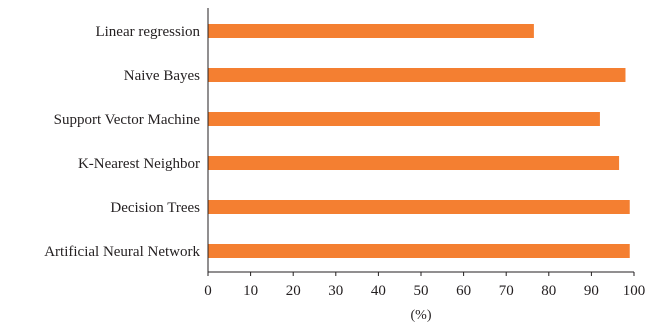 This screenshot has width=652, height=326. I want to click on x-tick-label: 0, so click(208, 291).